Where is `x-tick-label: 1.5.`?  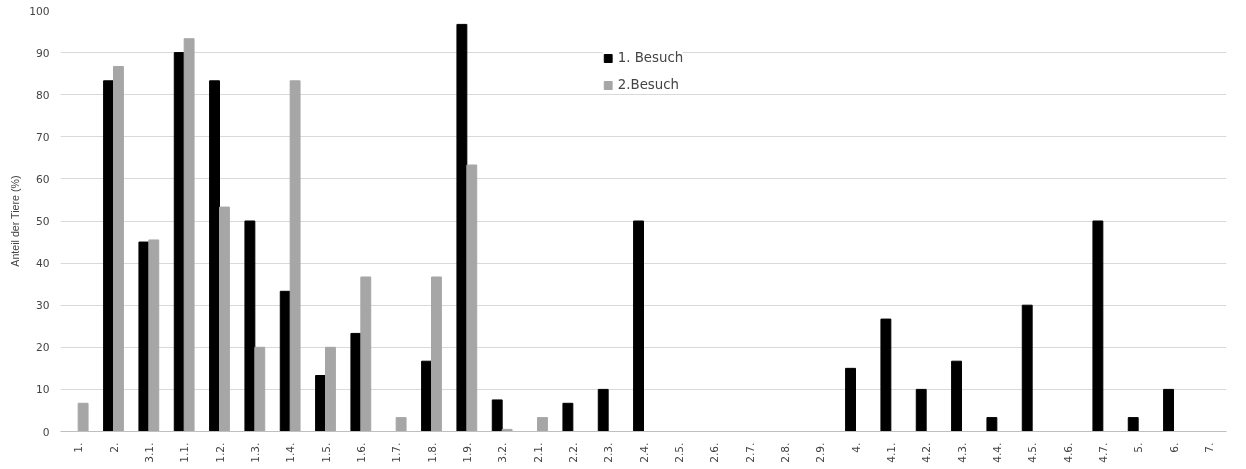 x-tick-label: 1.5. is located at coordinates (326, 452).